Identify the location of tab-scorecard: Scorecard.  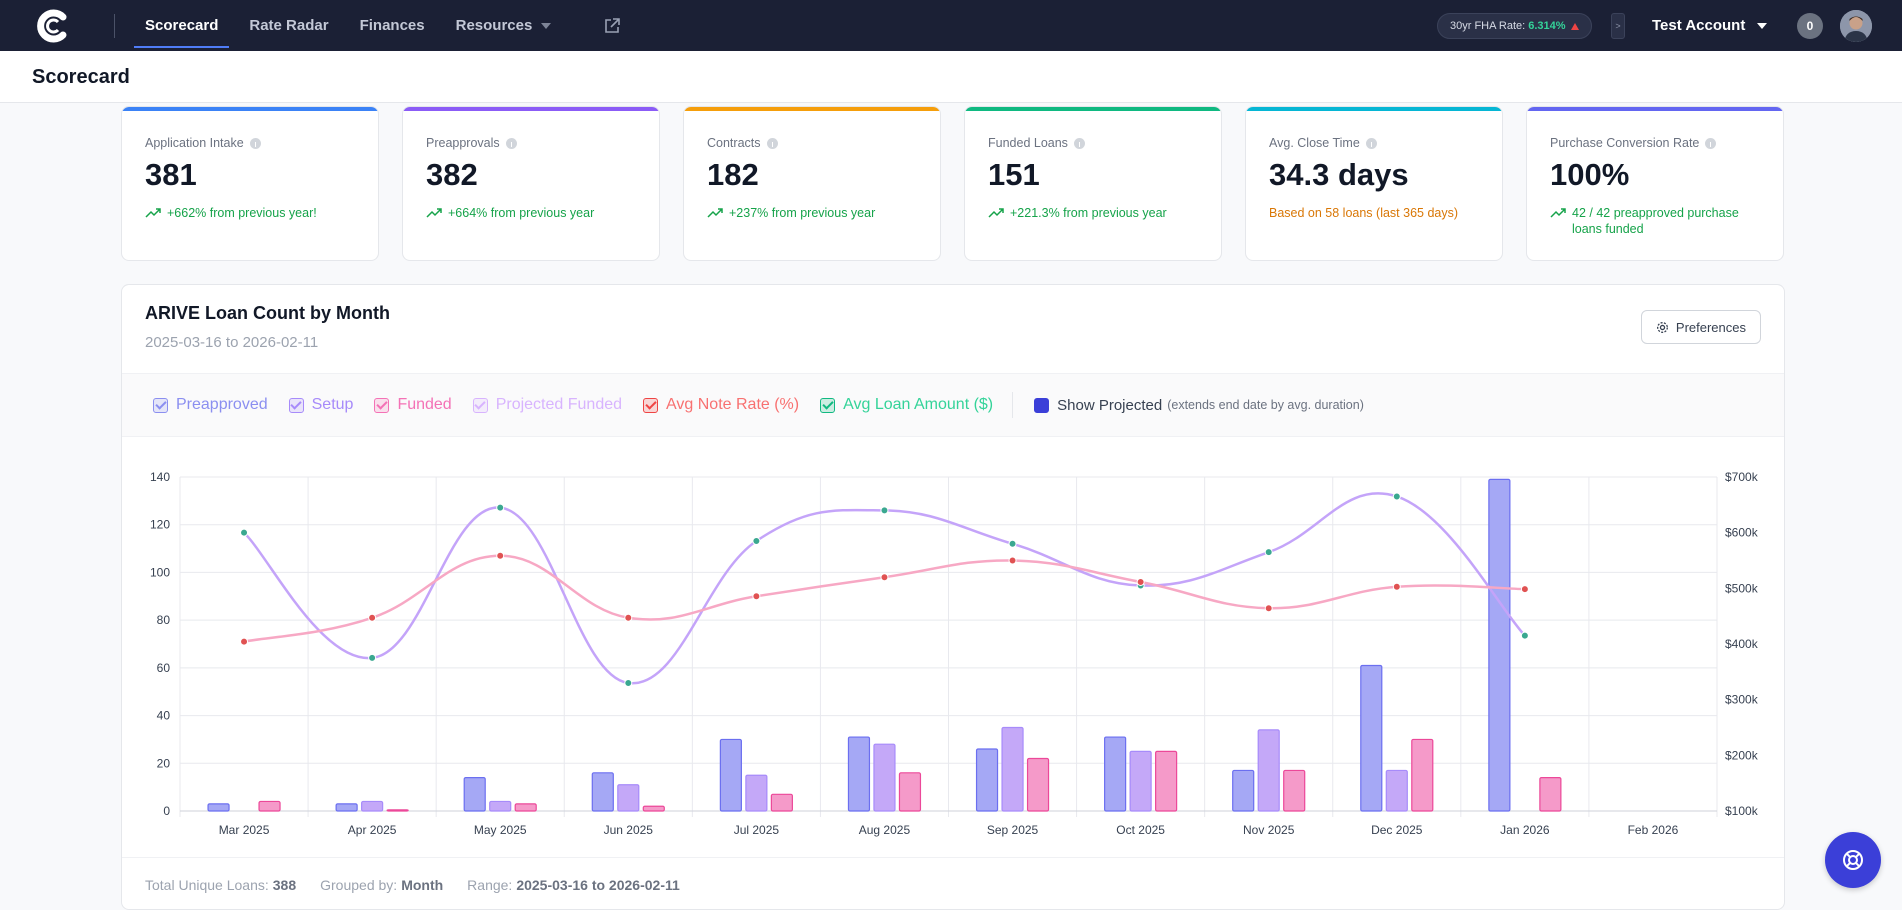
(182, 26).